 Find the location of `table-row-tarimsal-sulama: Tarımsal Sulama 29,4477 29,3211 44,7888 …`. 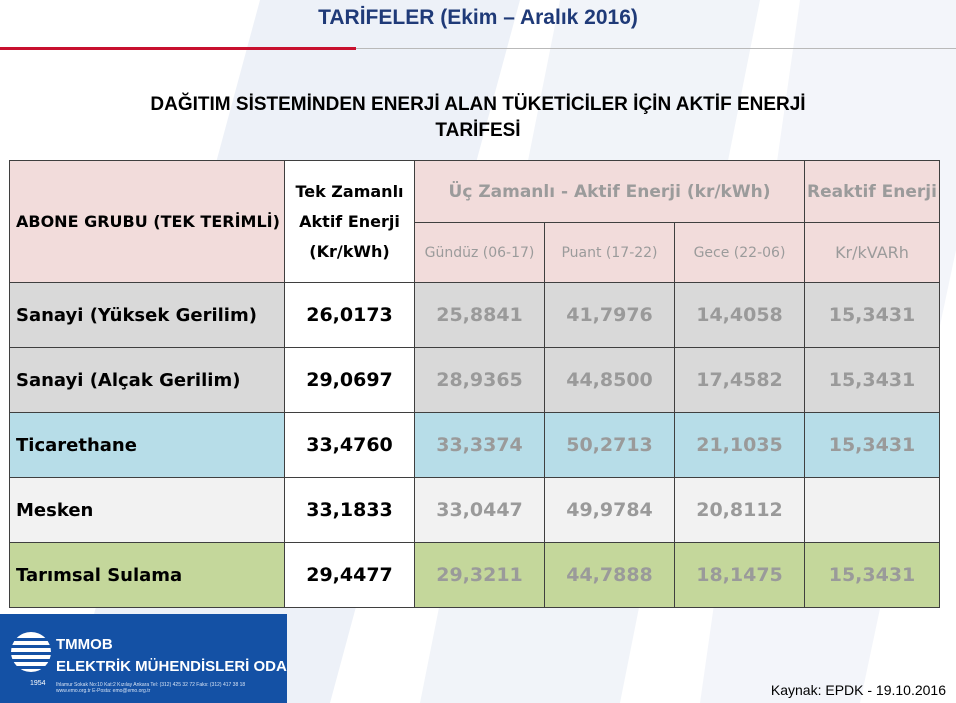

table-row-tarimsal-sulama: Tarımsal Sulama 29,4477 29,3211 44,7888 … is located at coordinates (474, 575).